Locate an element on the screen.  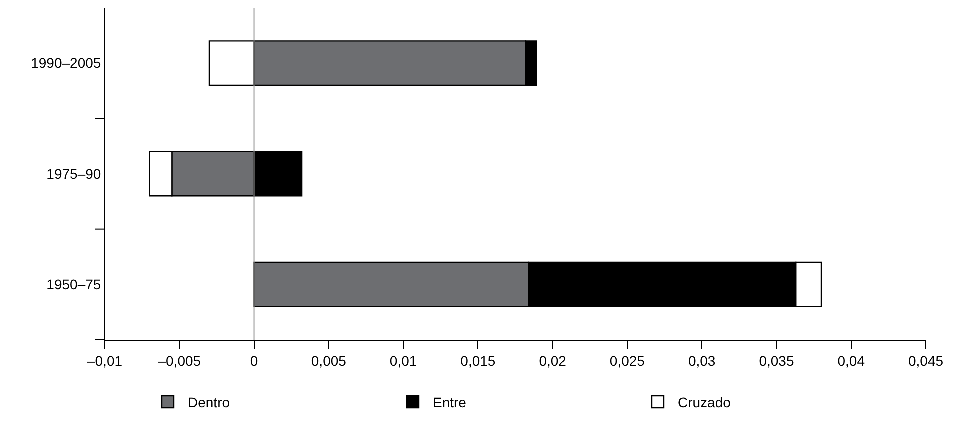
y-tick-label: 1975–90 is located at coordinates (74, 174).